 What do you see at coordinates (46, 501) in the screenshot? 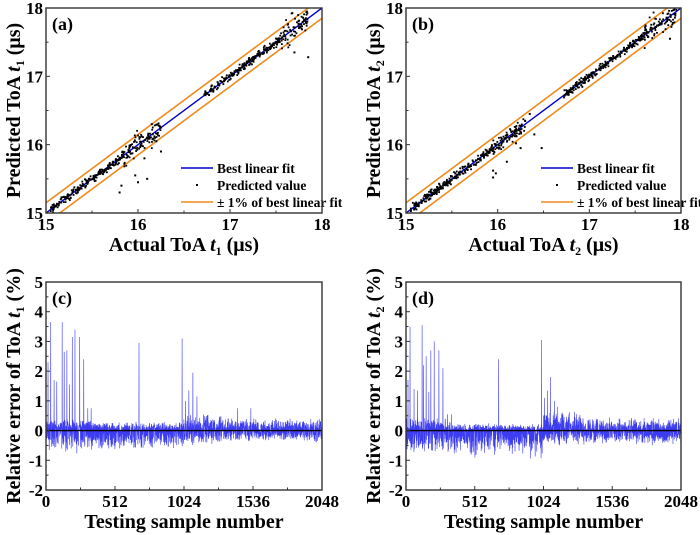
I see `x-tick-label: 0` at bounding box center [46, 501].